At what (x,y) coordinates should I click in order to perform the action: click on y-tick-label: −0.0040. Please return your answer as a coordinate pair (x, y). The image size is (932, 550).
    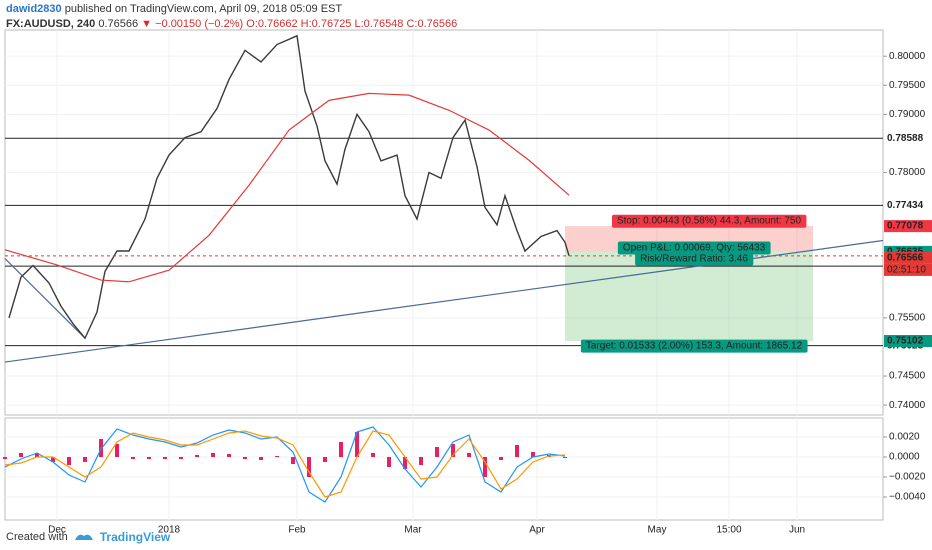
    Looking at the image, I should click on (907, 497).